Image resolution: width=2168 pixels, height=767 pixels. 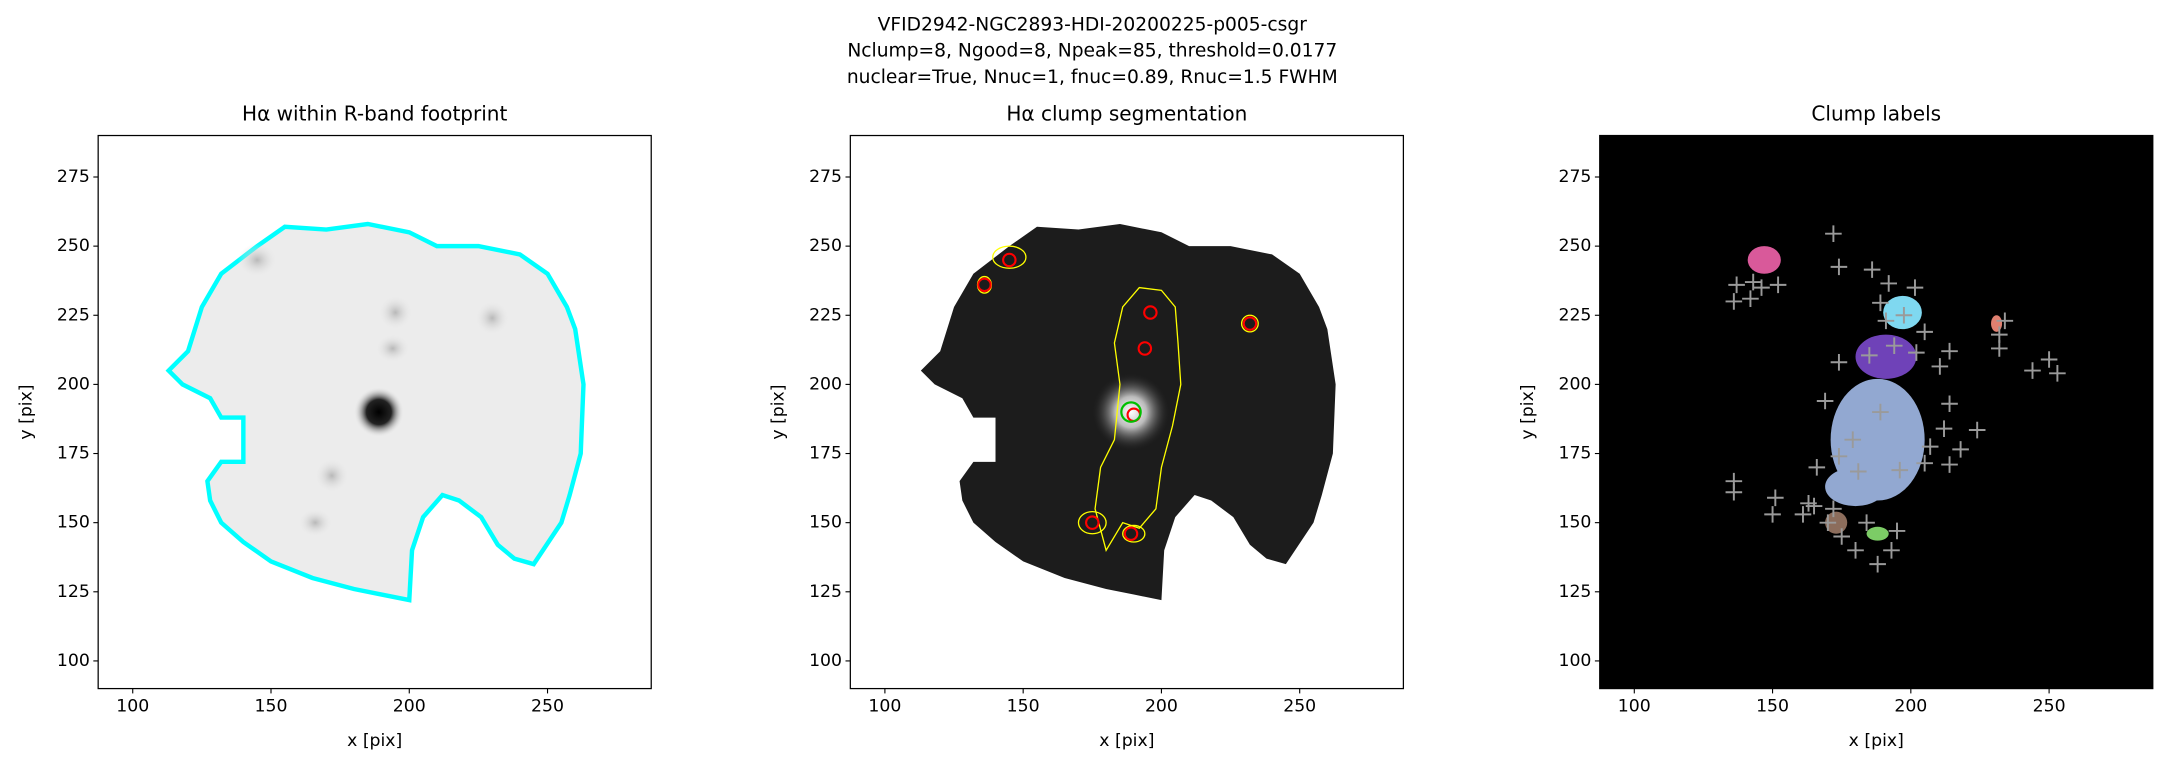 I want to click on panel-image, so click(x=376, y=412).